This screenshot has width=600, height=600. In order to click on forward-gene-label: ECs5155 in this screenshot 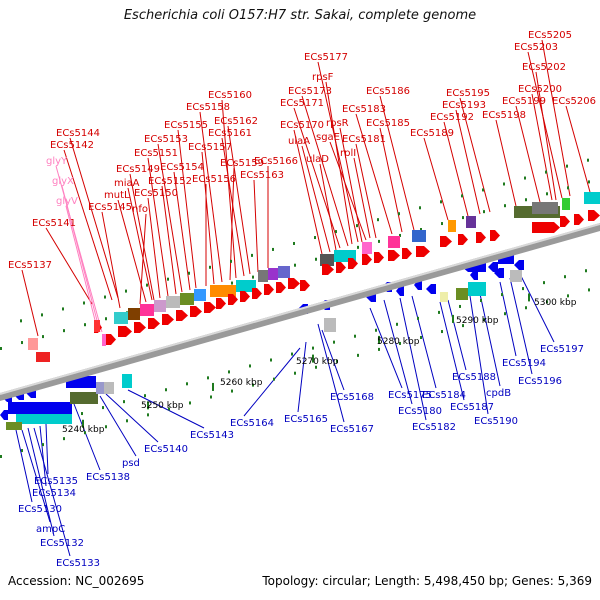, I will do `click(186, 125)`.